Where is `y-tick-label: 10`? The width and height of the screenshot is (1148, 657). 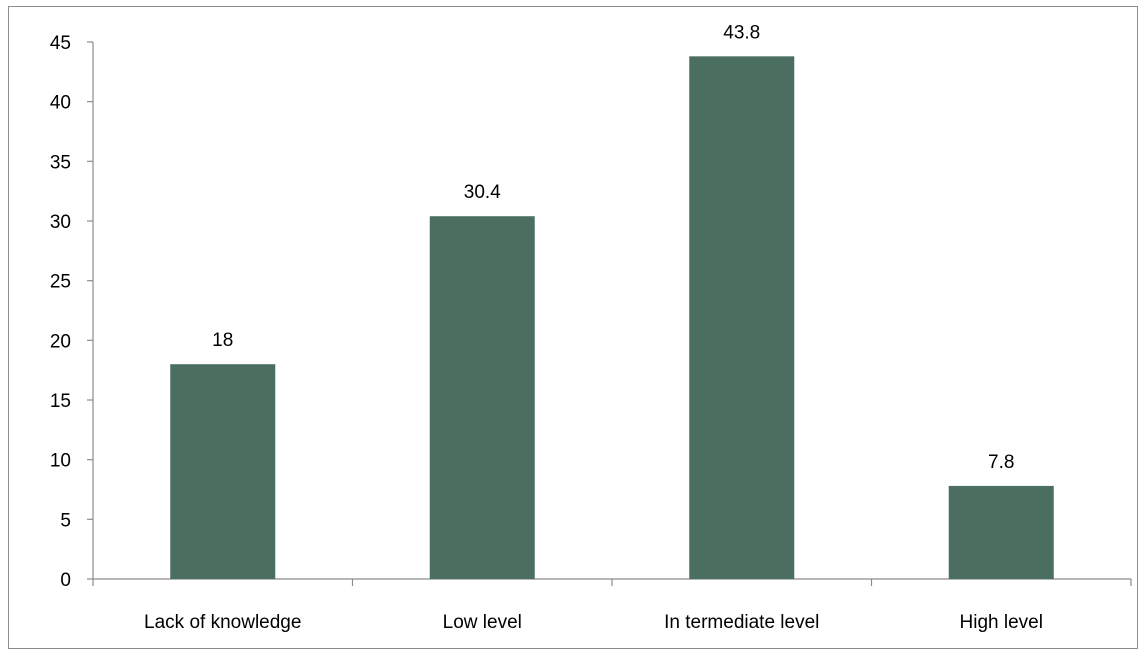 y-tick-label: 10 is located at coordinates (60, 461).